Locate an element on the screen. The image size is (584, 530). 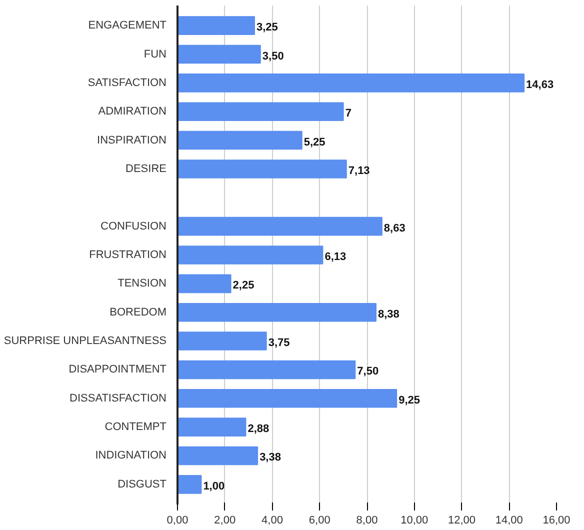
data-label: 6,13 is located at coordinates (335, 257).